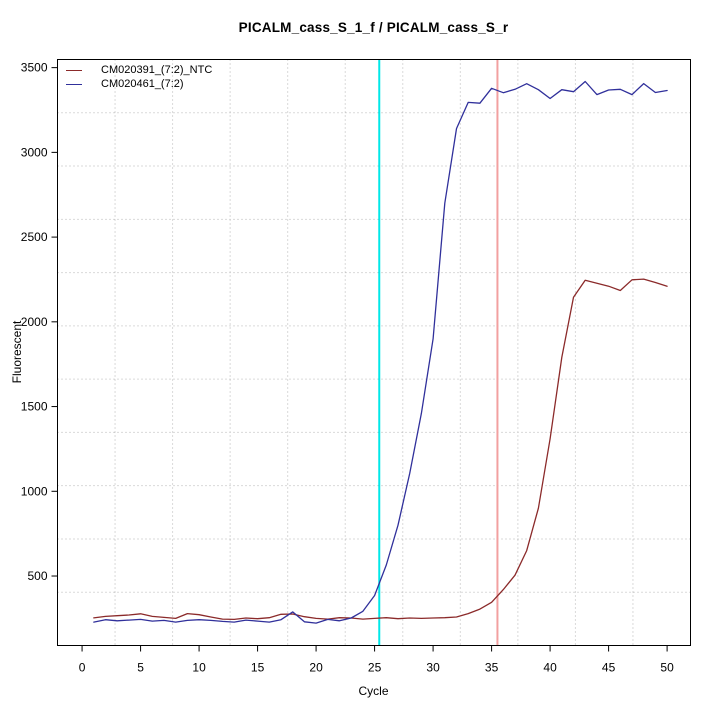  I want to click on legend: CM020391_(7:2)_NTC CM020461_(7:2), so click(139, 77).